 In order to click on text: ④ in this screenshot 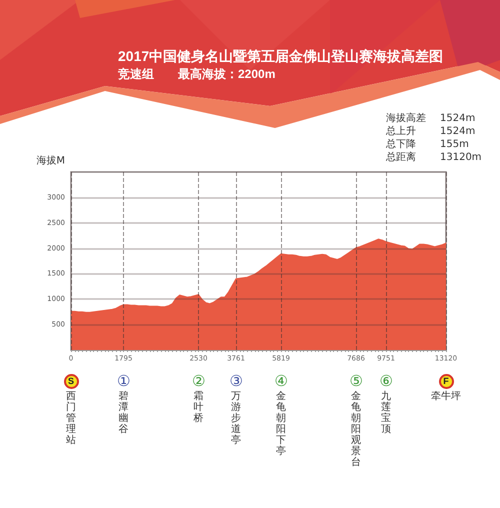, I will do `click(281, 381)`.